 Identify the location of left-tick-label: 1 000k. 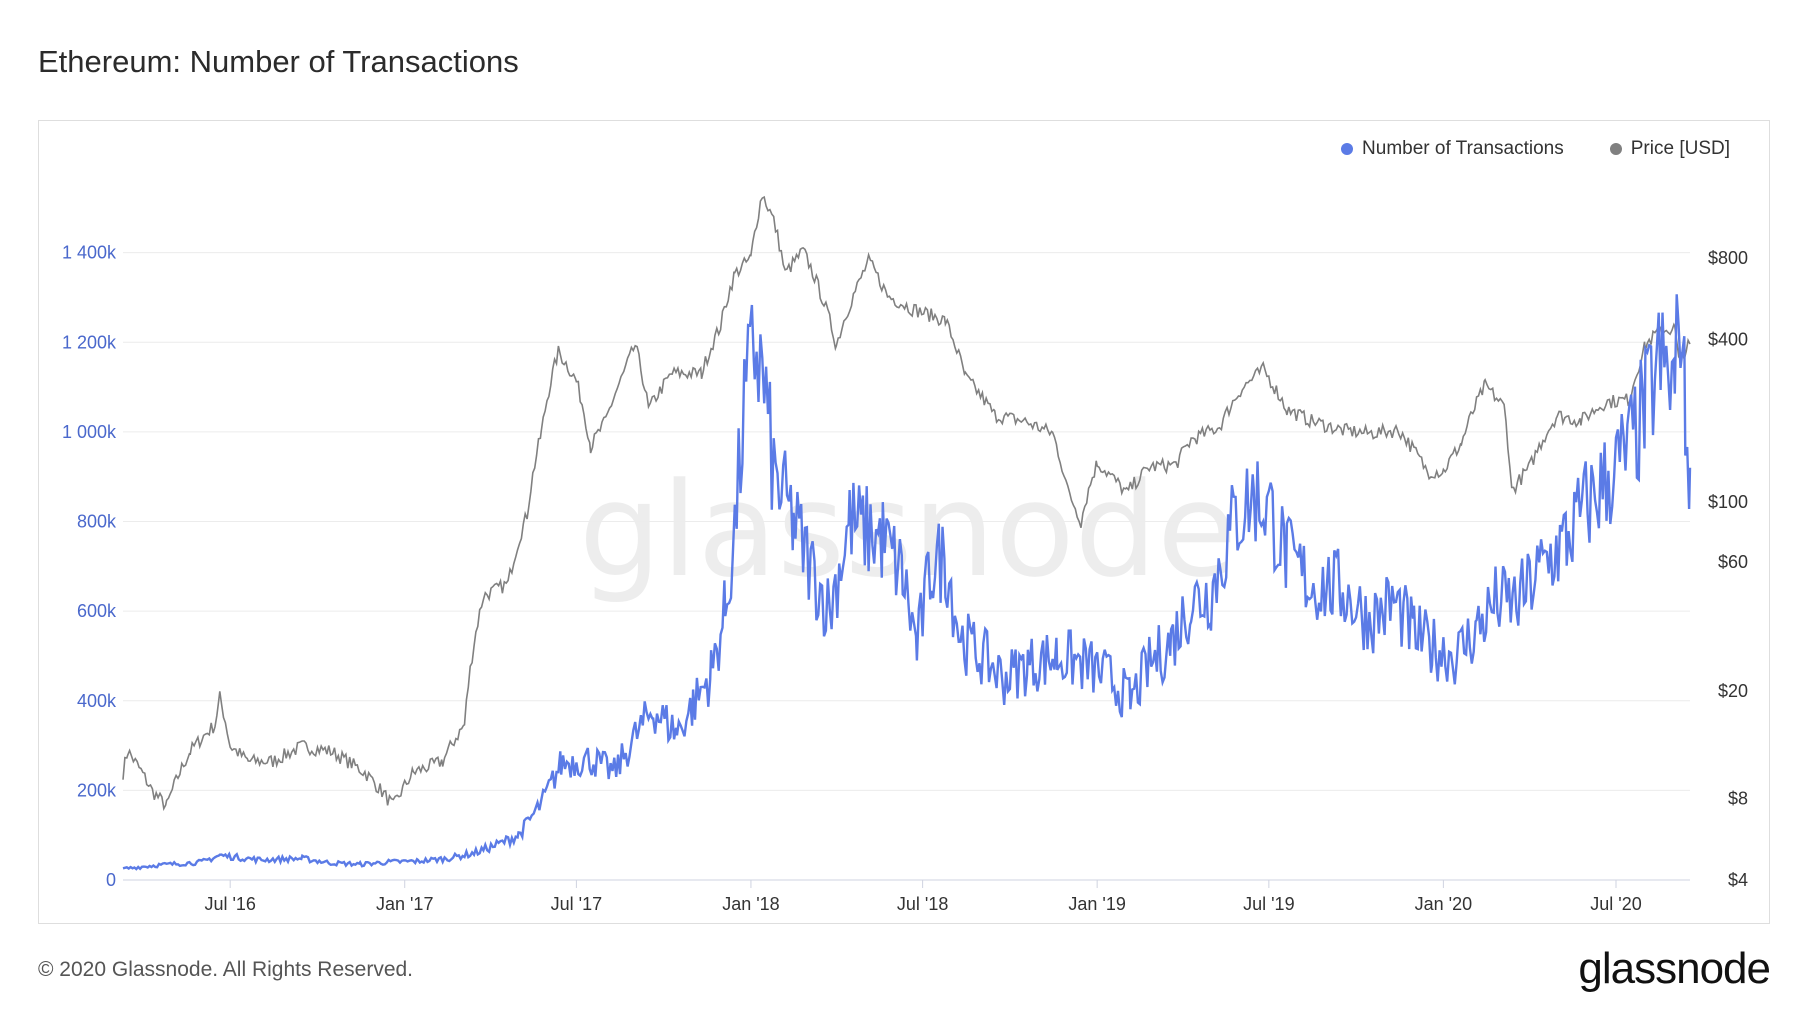
(89, 432).